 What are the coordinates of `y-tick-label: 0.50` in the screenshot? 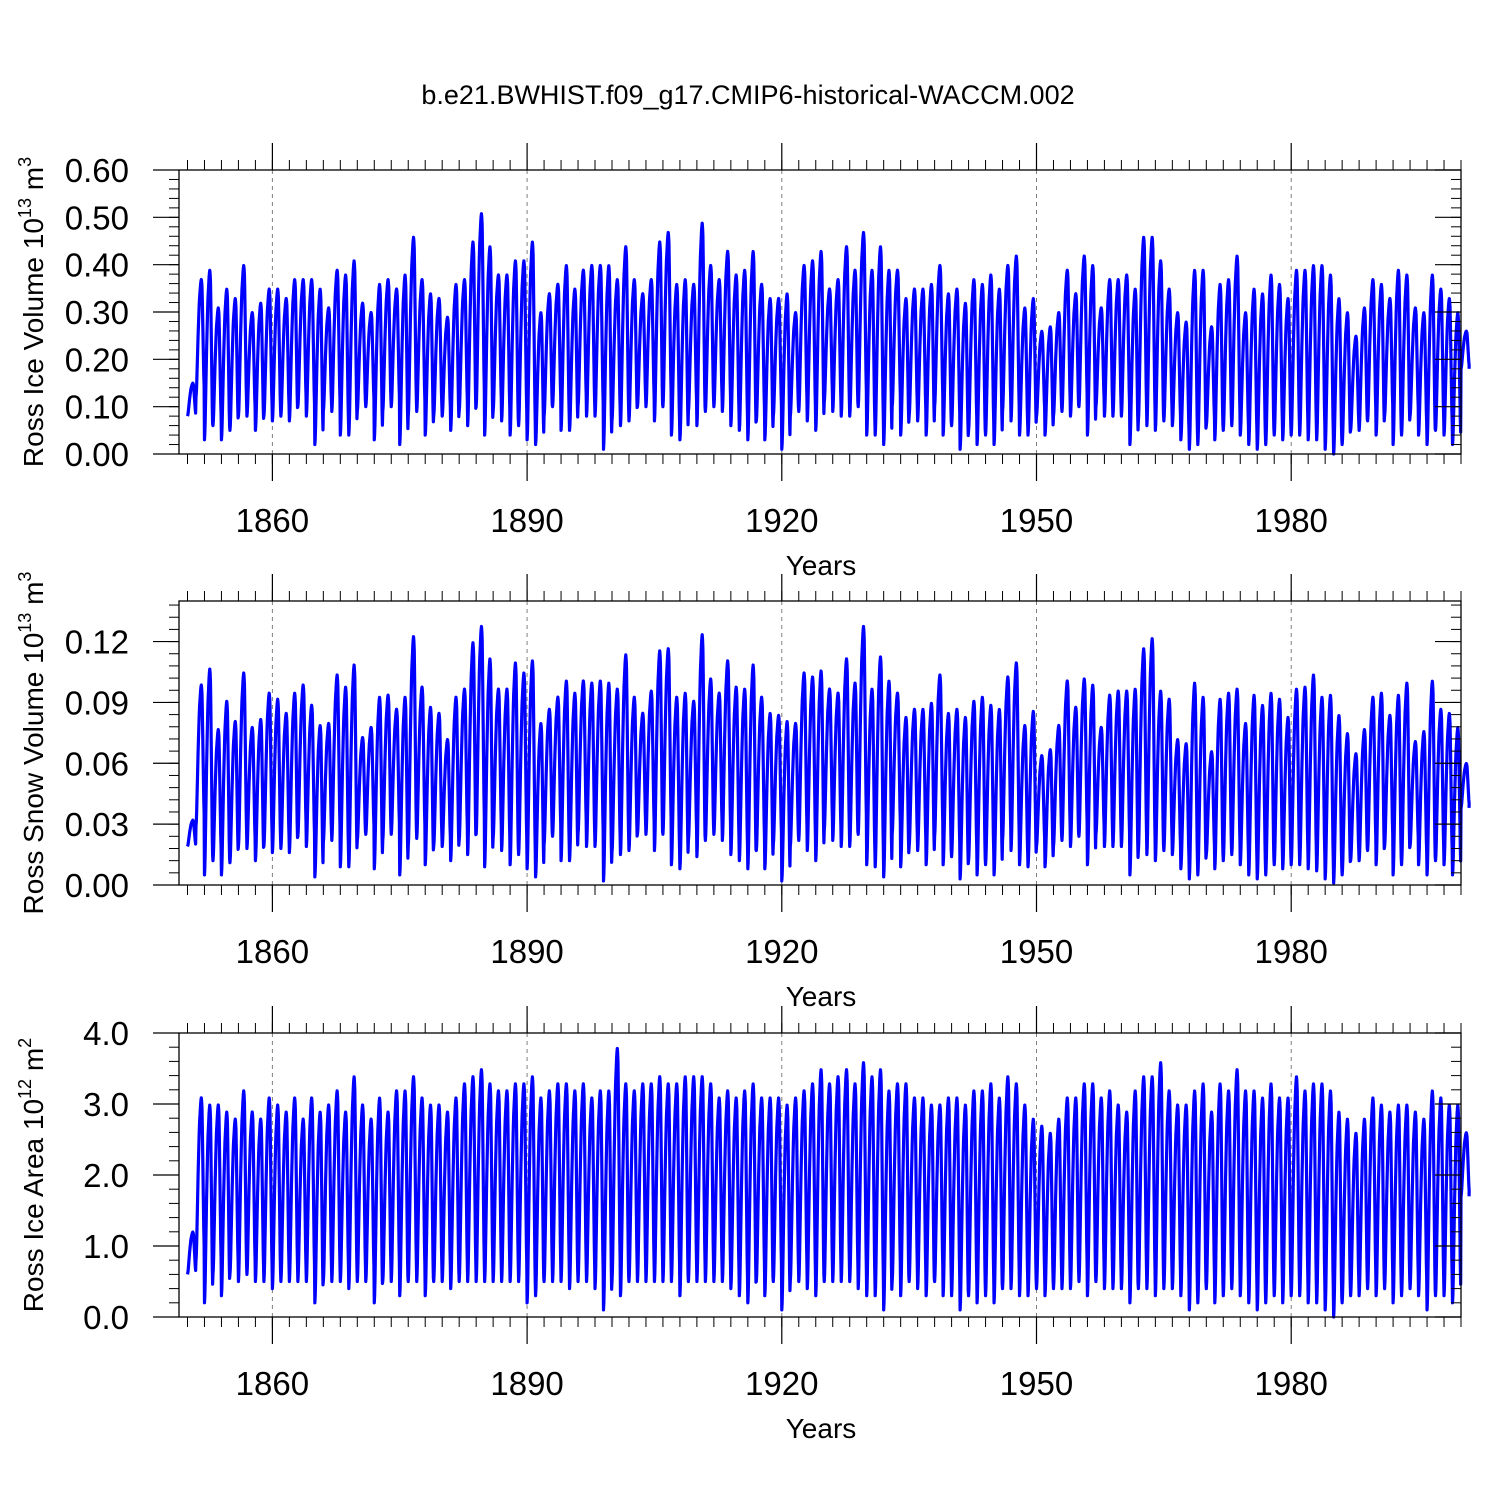 It's located at (97, 217).